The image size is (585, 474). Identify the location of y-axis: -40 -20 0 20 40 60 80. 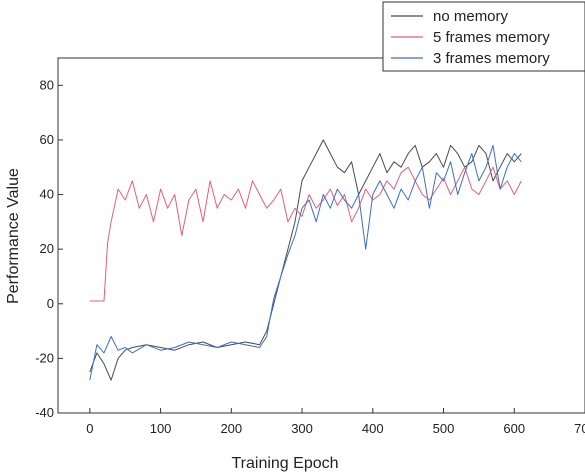
(49, 248).